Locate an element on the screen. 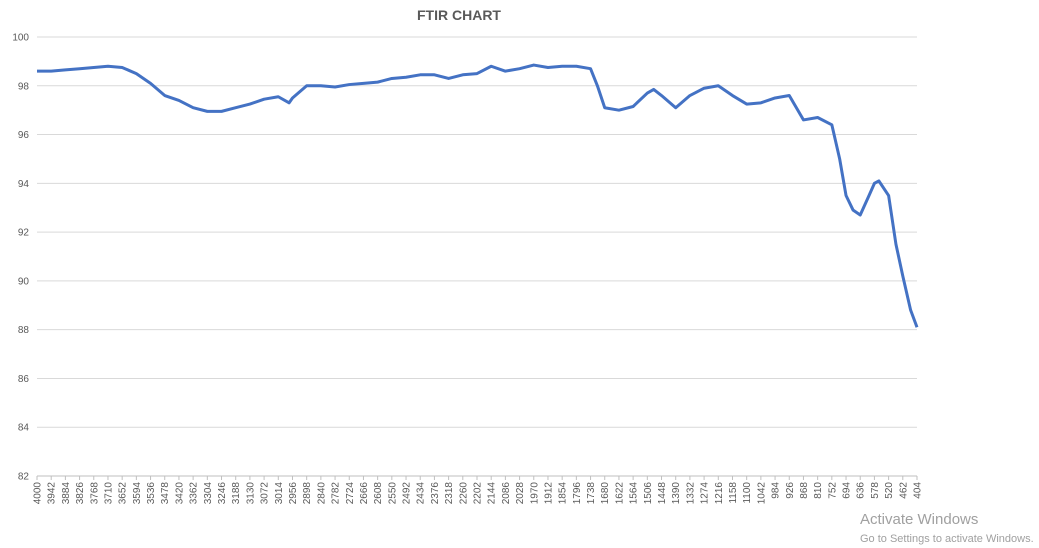 The width and height of the screenshot is (1039, 548). x-tick-label: 3710 is located at coordinates (108, 493).